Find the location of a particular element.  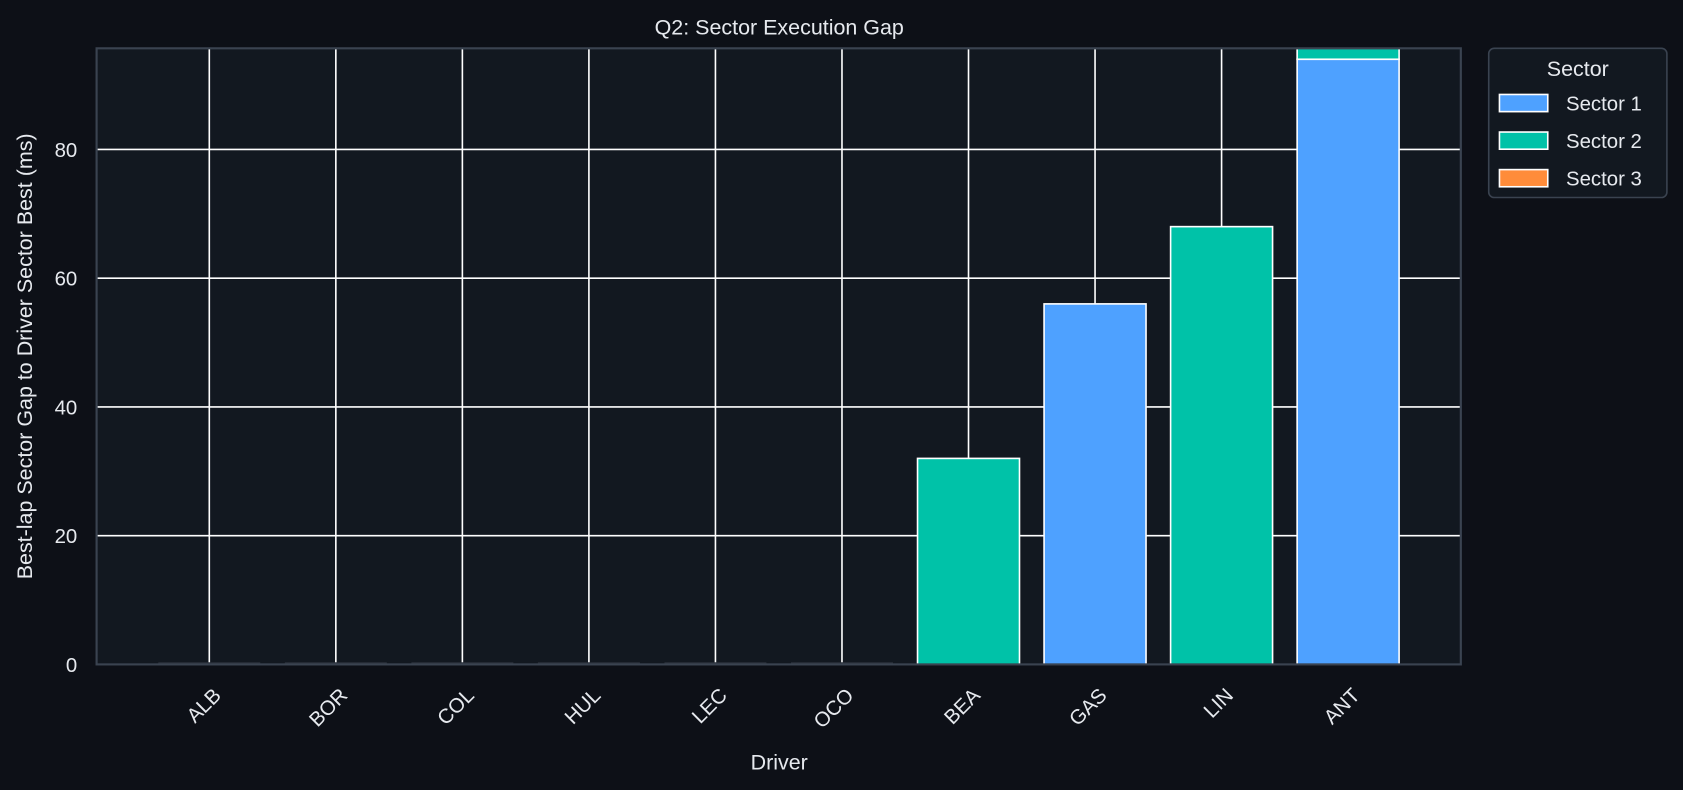

y-tick-label: 40 is located at coordinates (66, 408).